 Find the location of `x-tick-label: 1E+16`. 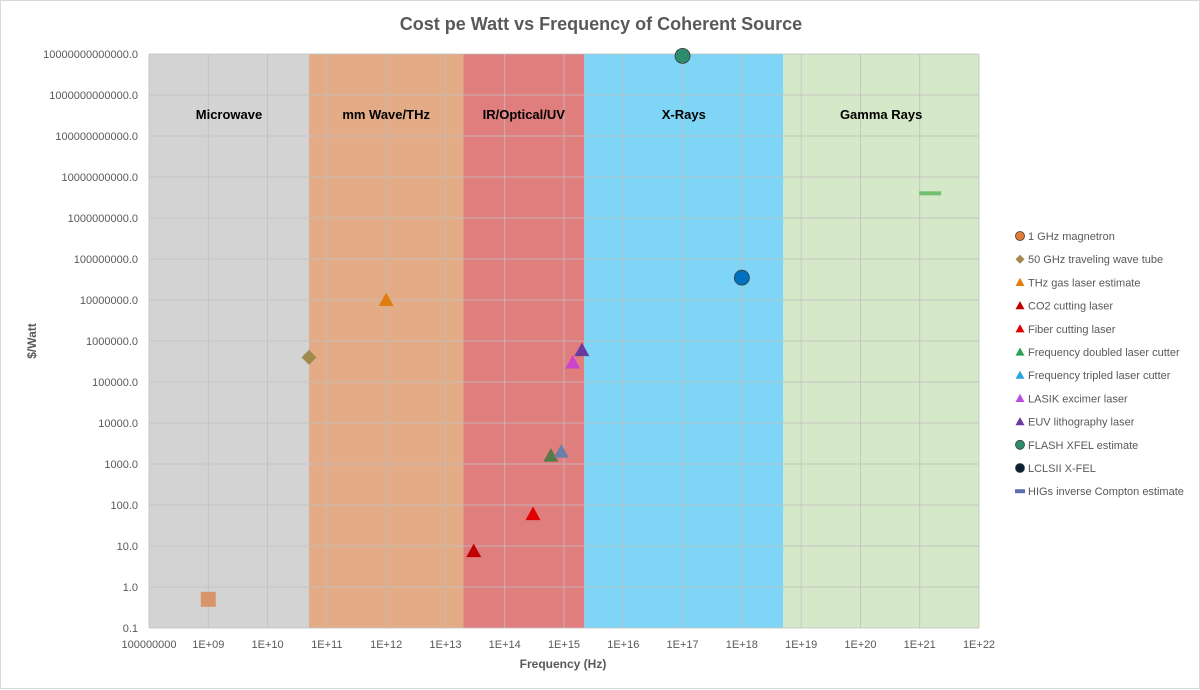

x-tick-label: 1E+16 is located at coordinates (623, 645).